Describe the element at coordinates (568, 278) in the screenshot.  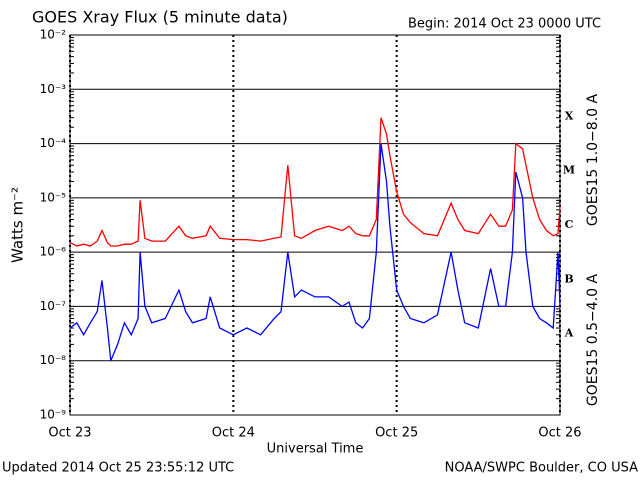
I see `flare-class-label: B` at that location.